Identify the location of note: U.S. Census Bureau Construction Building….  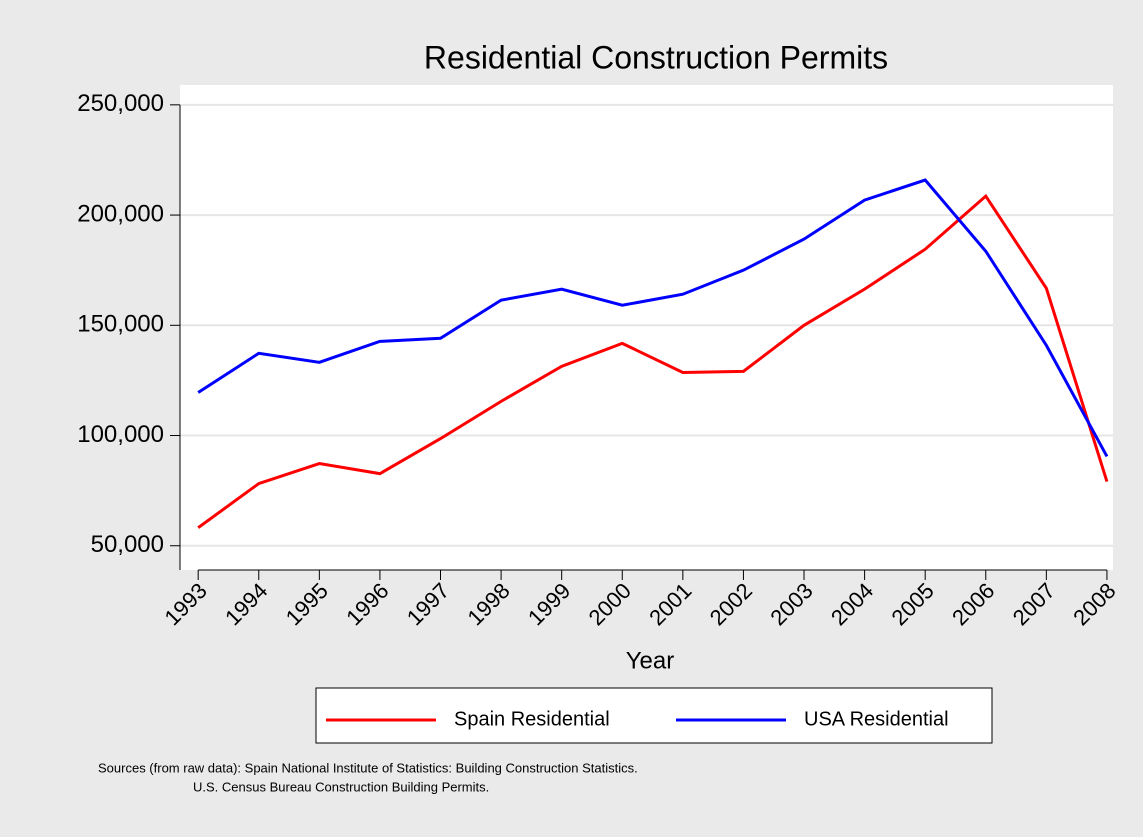
(341, 786).